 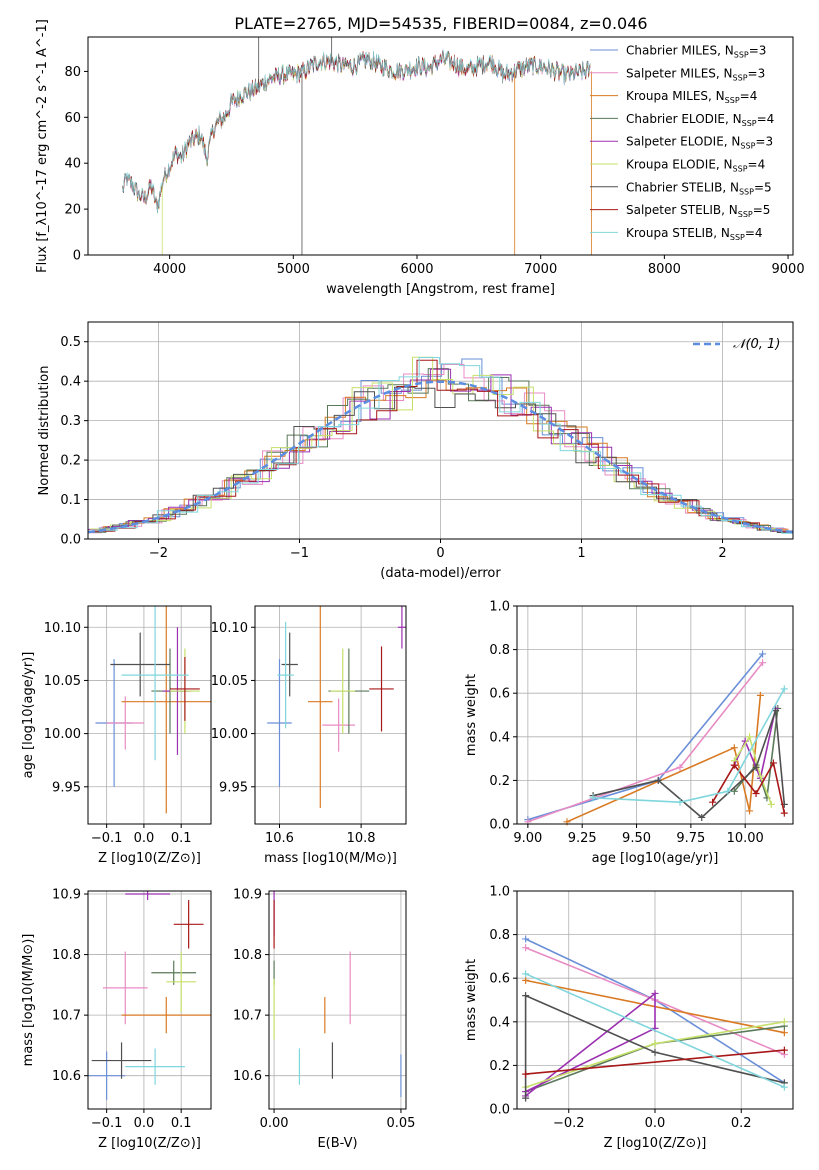 I want to click on legend-entry: Chabrier ELODIE, NSSP=4, so click(x=700, y=120).